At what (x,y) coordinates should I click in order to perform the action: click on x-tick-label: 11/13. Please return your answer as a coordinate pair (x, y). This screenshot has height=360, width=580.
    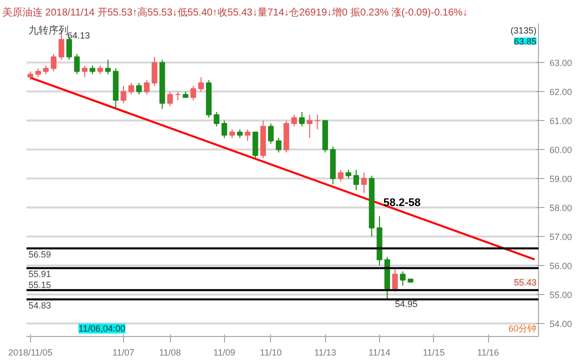
    Looking at the image, I should click on (325, 353).